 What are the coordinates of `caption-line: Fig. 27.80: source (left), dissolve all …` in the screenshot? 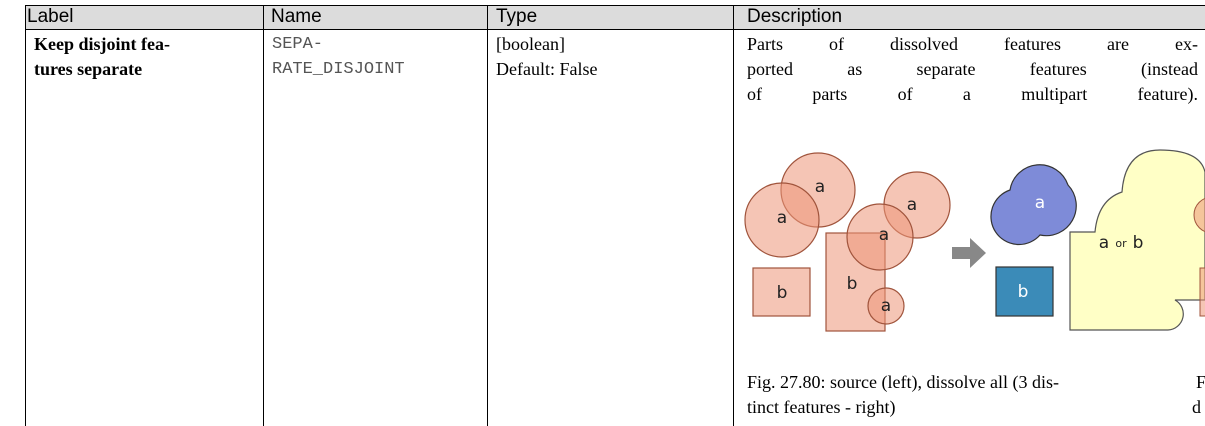 It's located at (903, 382).